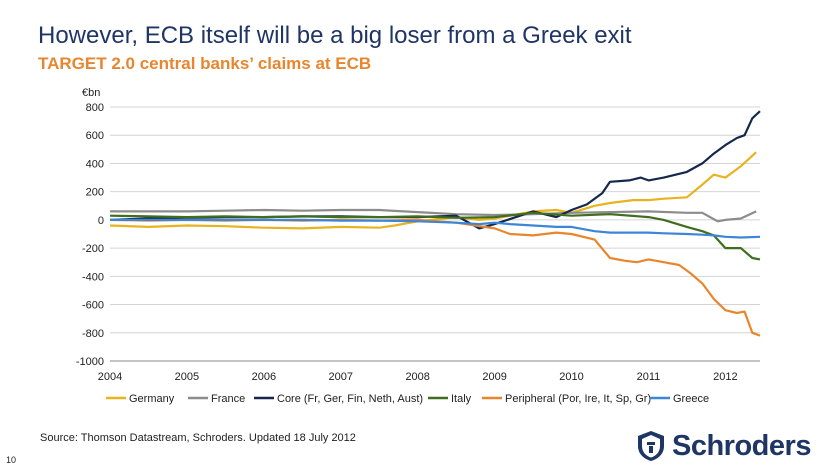 Image resolution: width=840 pixels, height=473 pixels. I want to click on schroders-logo: Schroders, so click(723, 446).